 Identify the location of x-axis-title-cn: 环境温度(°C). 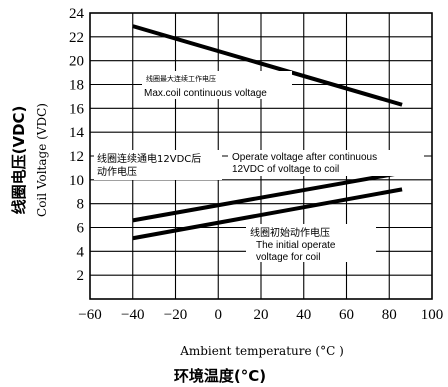
(220, 376).